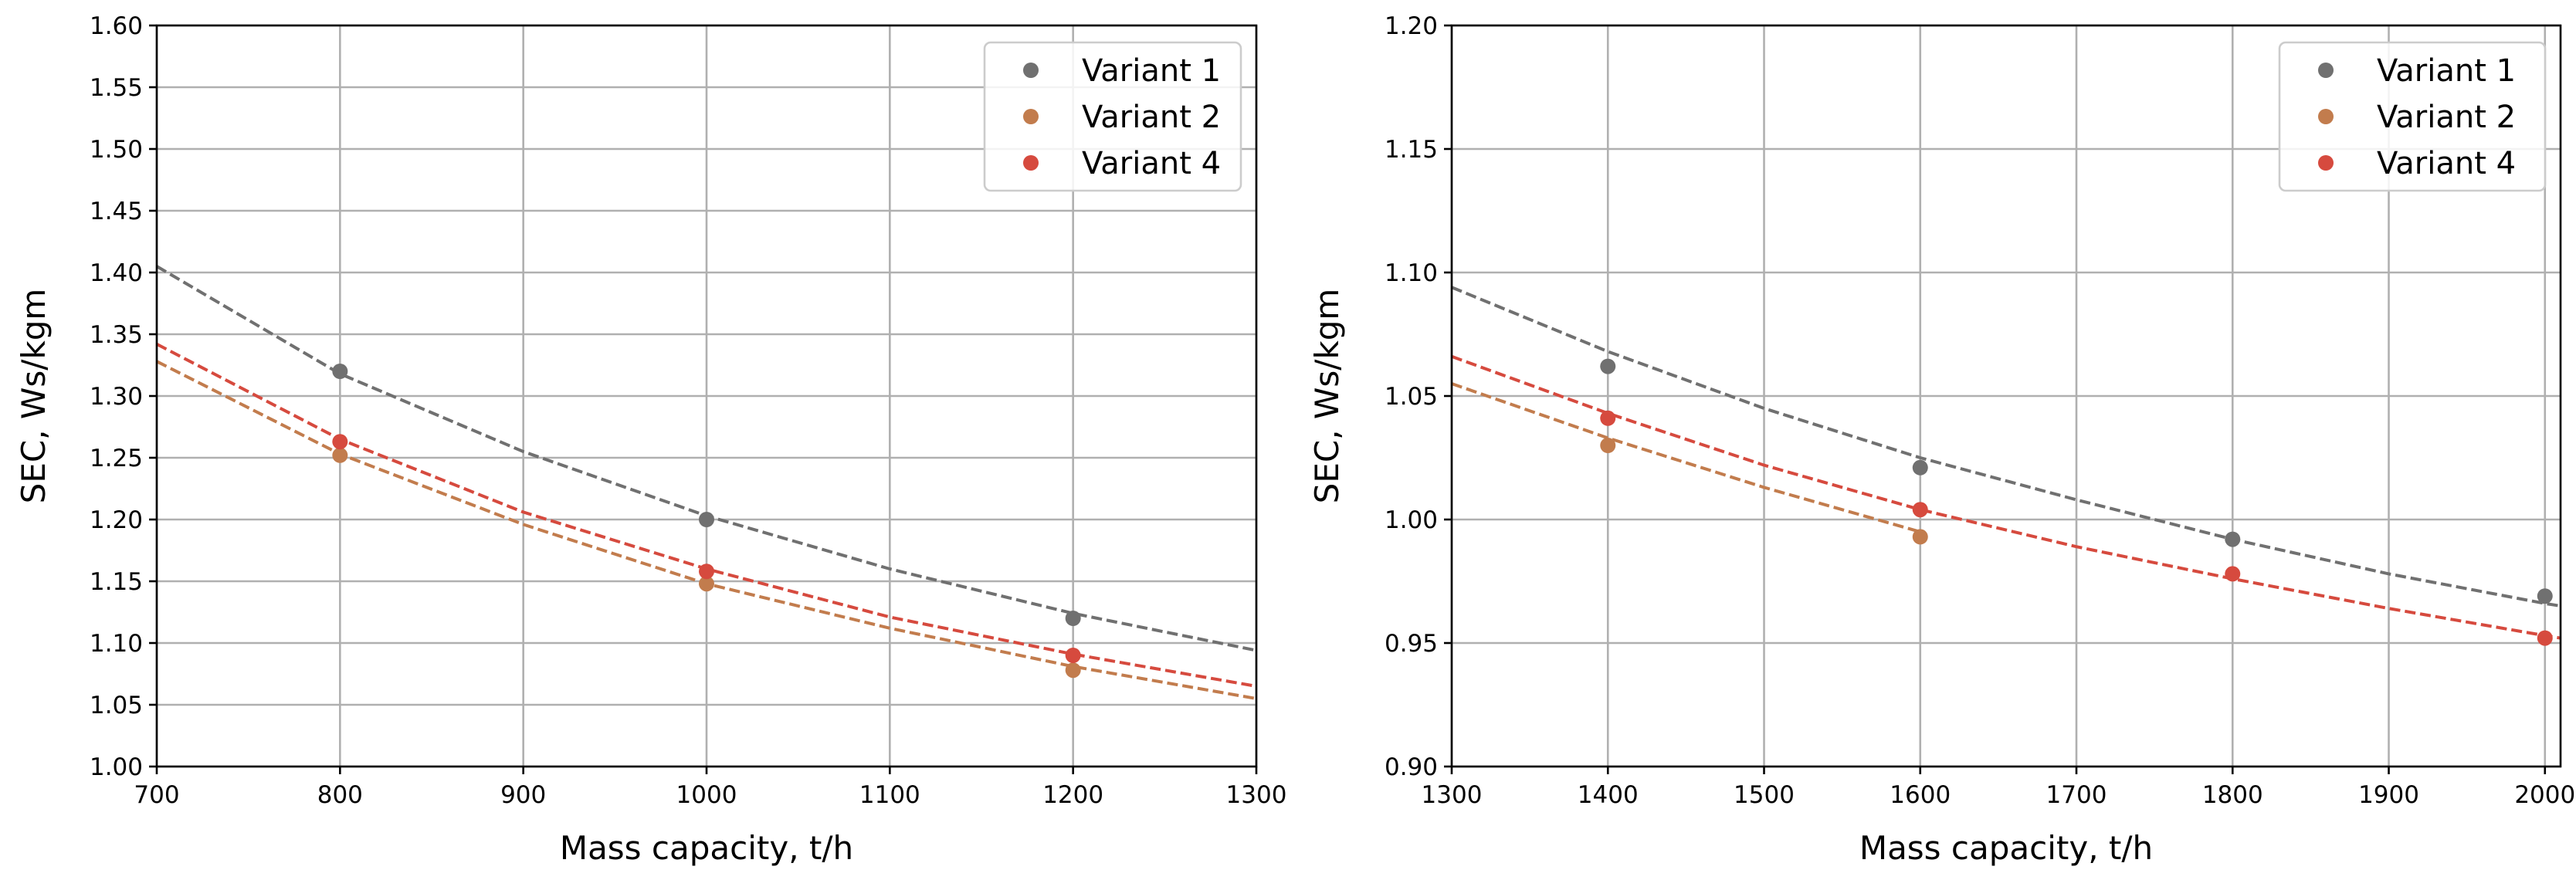 The height and width of the screenshot is (880, 2576). Describe the element at coordinates (1608, 795) in the screenshot. I see `x-tick-label: 1400` at that location.